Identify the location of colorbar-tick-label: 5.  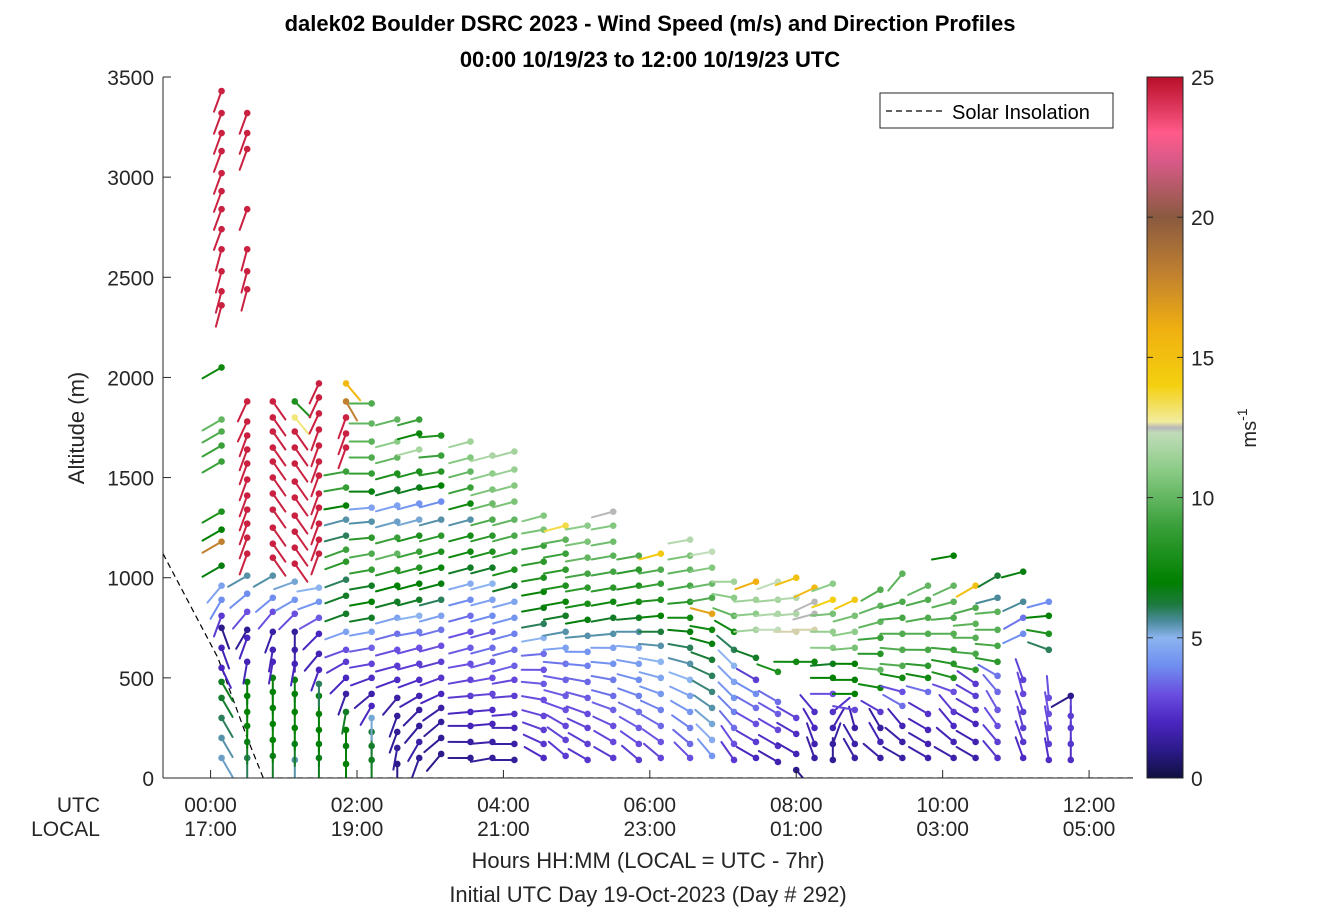
(1197, 639).